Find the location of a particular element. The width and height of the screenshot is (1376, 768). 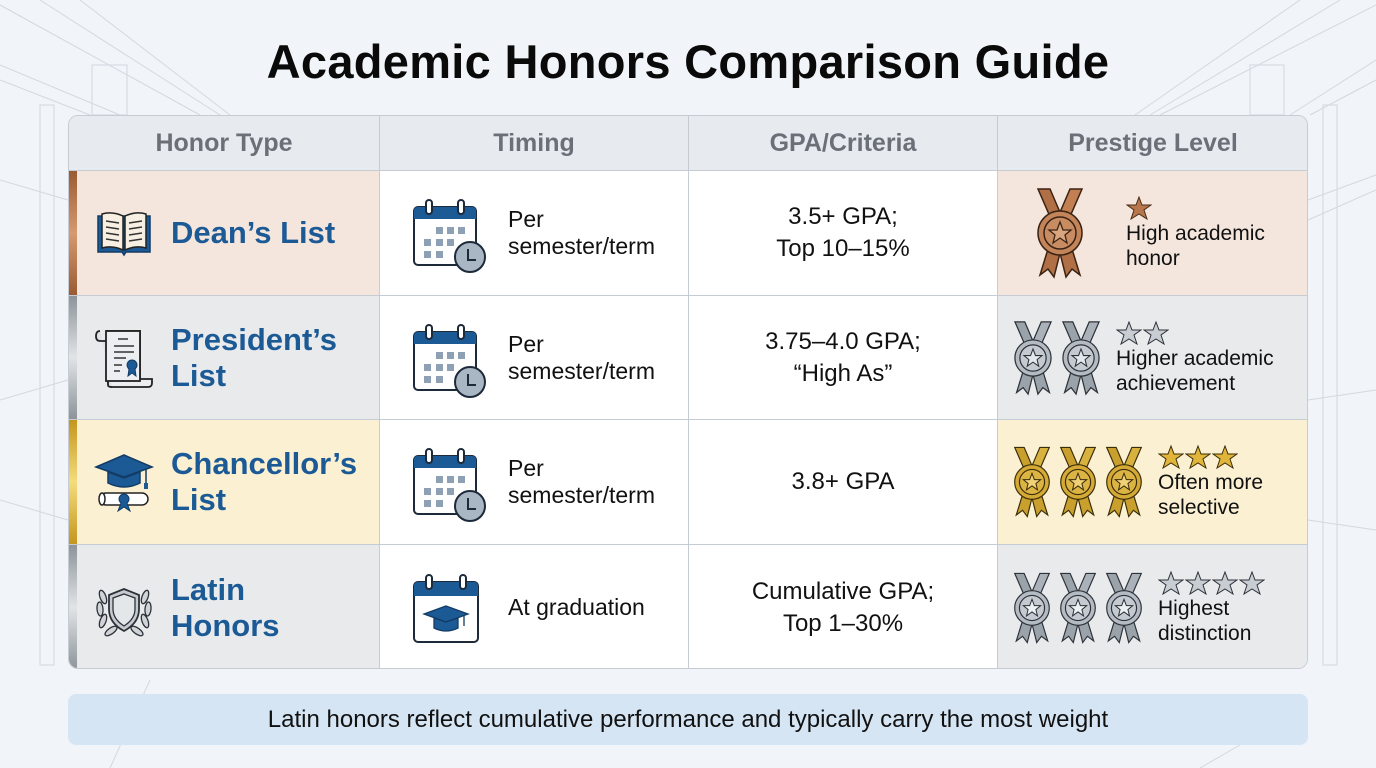

platinum-medal-icons is located at coordinates (1078, 608).